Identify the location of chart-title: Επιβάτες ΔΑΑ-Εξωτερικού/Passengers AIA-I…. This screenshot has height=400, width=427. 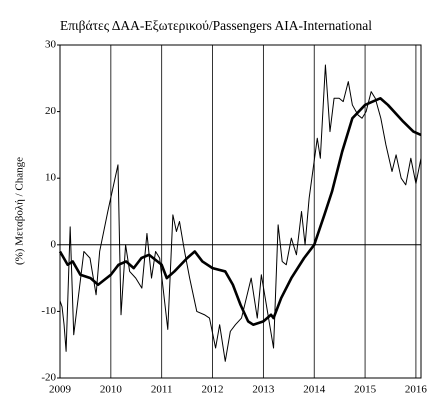
(216, 25).